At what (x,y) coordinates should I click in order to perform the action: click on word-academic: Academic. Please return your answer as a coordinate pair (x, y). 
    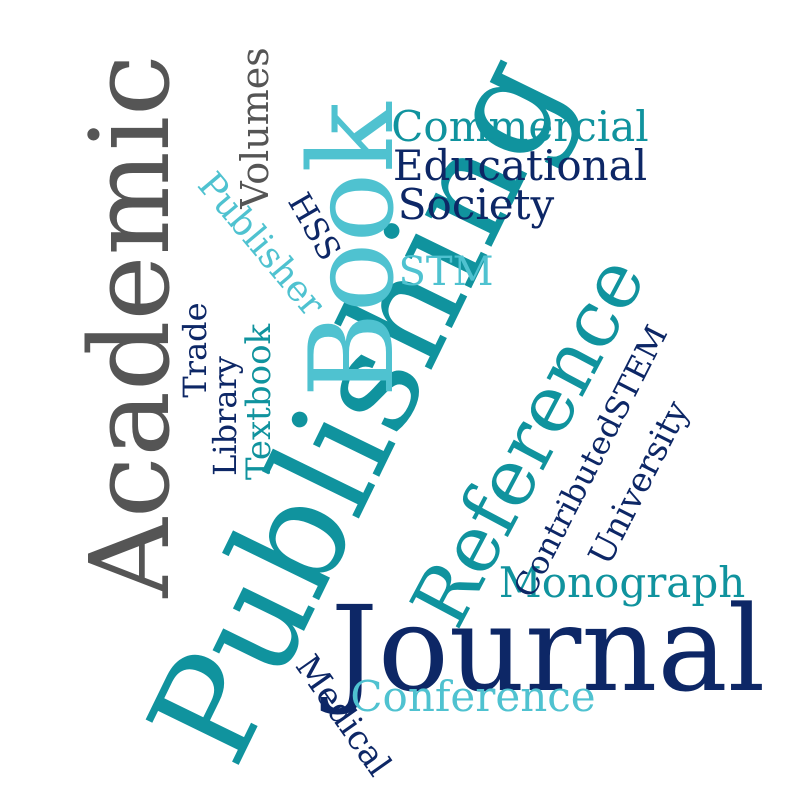
    Looking at the image, I should click on (130, 326).